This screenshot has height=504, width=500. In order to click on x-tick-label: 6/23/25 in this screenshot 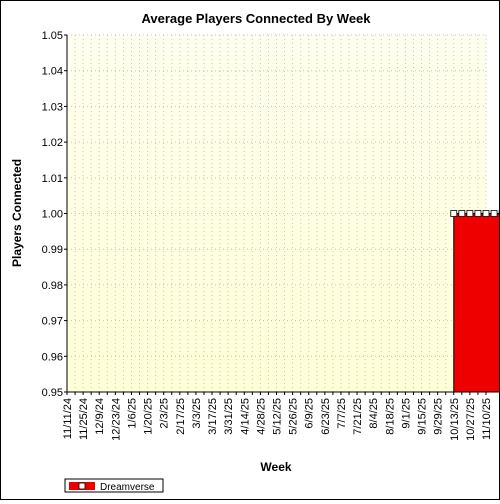, I will do `click(326, 416)`.